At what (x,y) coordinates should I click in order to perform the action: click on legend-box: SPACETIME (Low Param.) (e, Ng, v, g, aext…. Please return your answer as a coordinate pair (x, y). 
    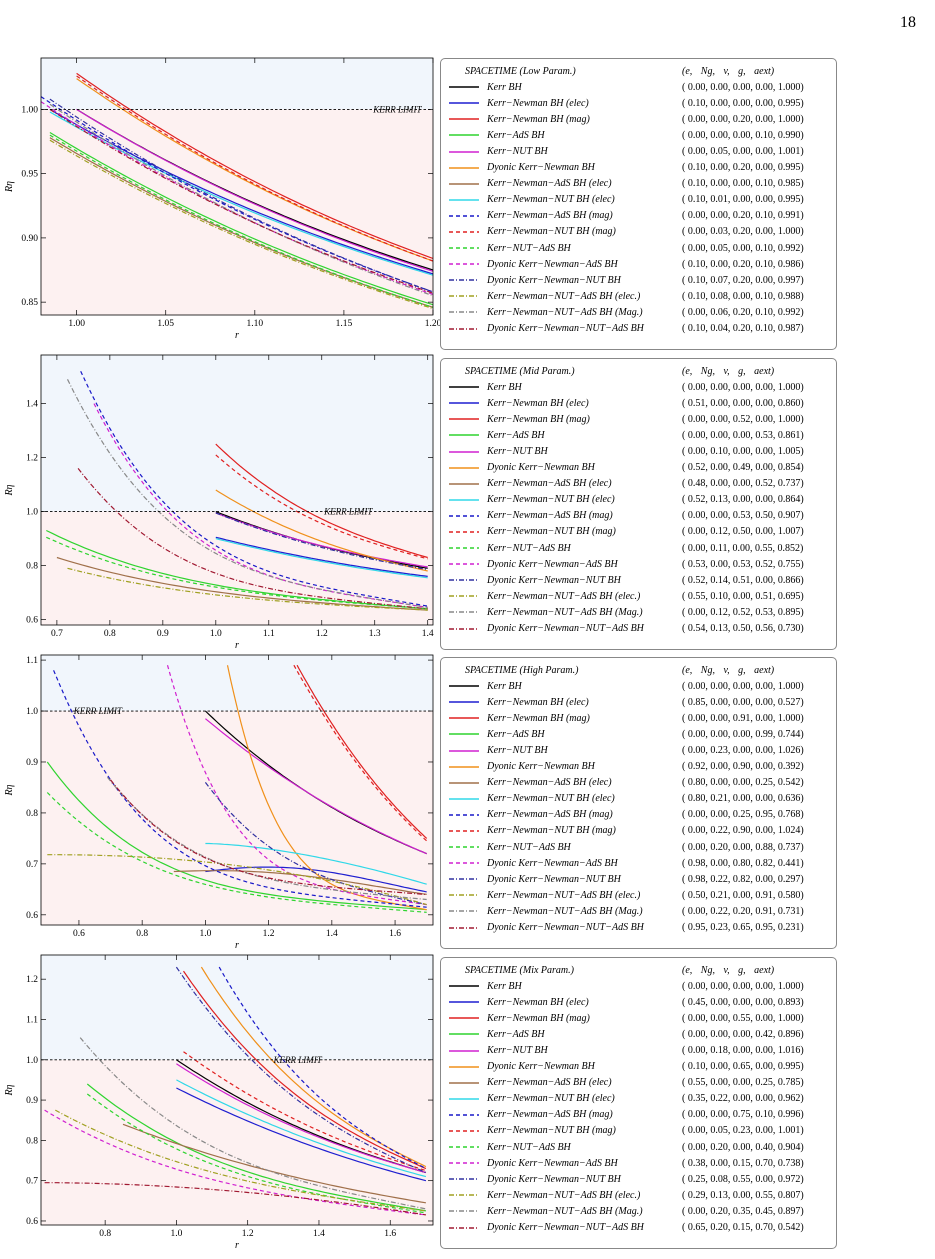
    Looking at the image, I should click on (638, 204).